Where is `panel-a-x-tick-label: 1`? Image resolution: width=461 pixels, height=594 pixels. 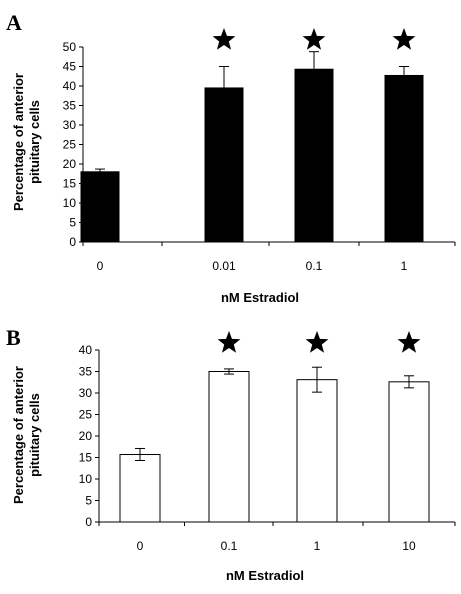 panel-a-x-tick-label: 1 is located at coordinates (404, 266).